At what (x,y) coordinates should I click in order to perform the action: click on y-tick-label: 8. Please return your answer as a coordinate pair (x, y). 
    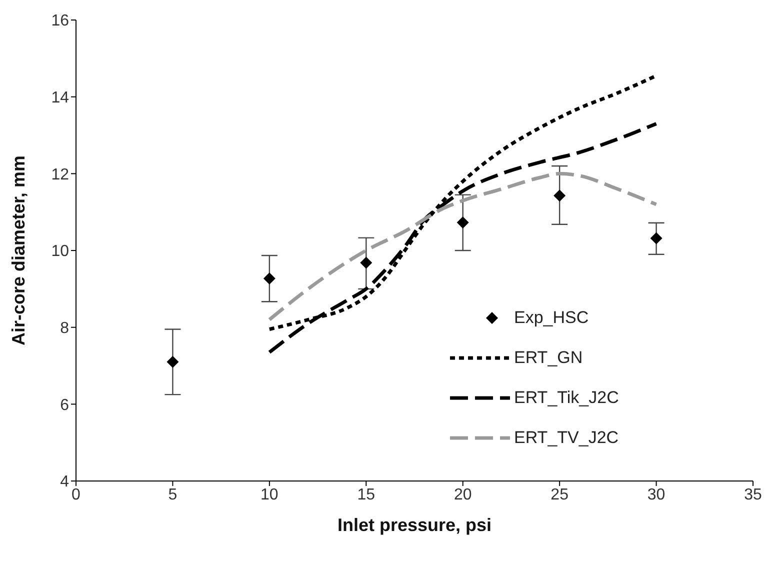
    Looking at the image, I should click on (65, 329).